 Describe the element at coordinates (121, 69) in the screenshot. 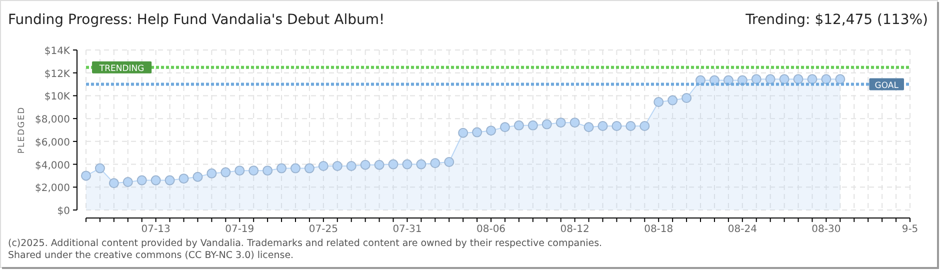

I see `ref-line-label: TRENDING` at that location.